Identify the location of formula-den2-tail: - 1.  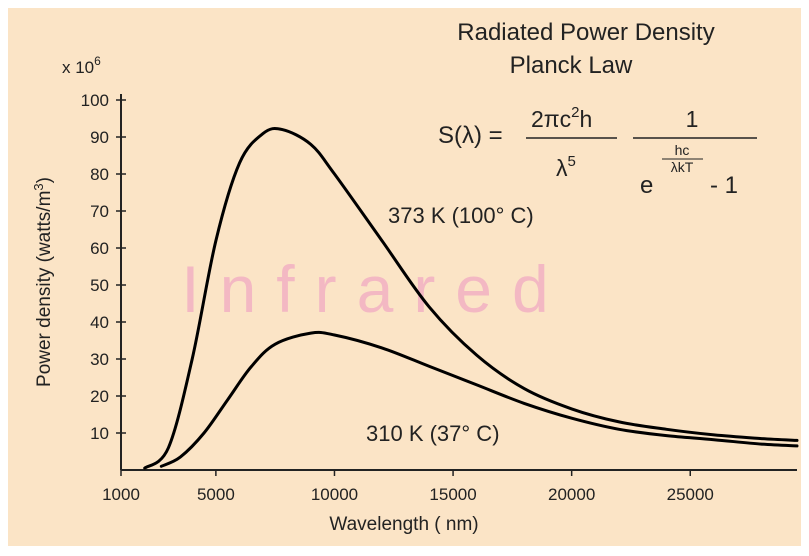
(724, 185).